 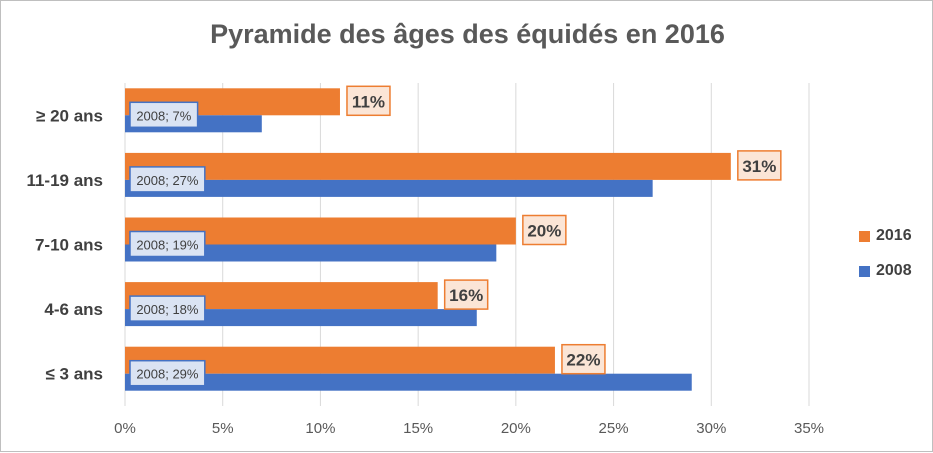 What do you see at coordinates (894, 235) in the screenshot?
I see `legend-label-2016: 2016` at bounding box center [894, 235].